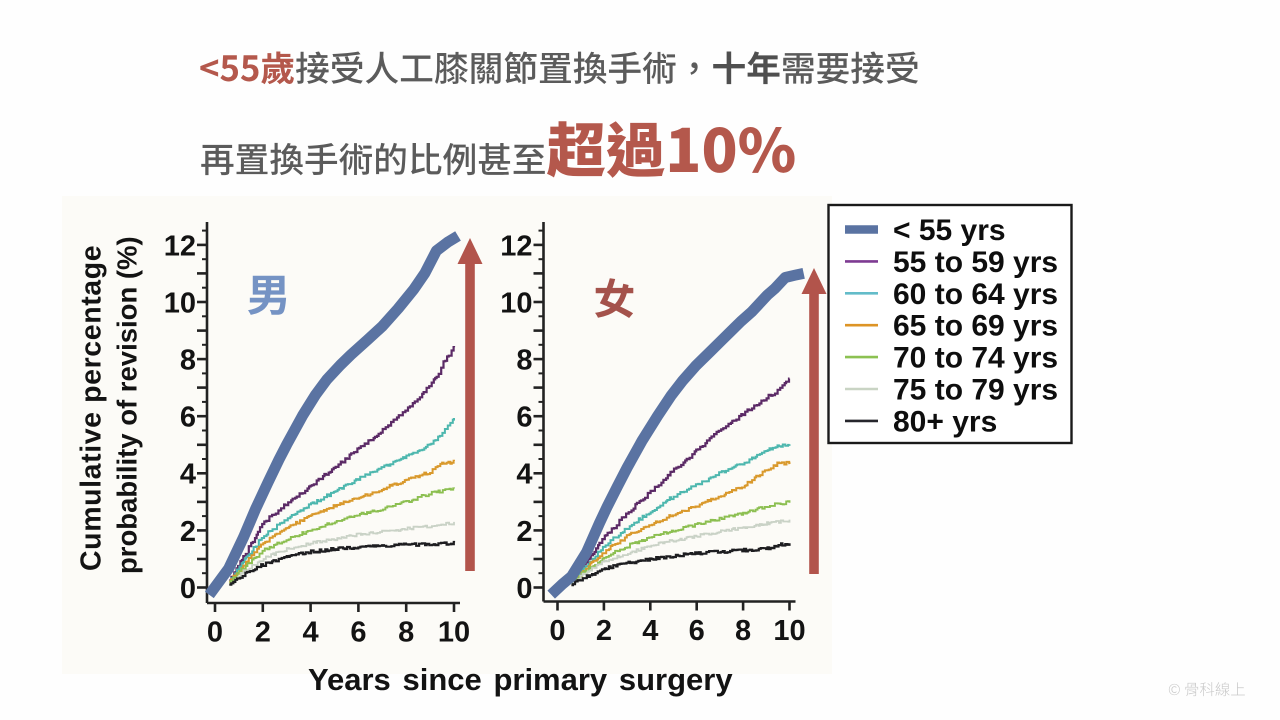 This screenshot has height=720, width=1280. I want to click on svg-text: 80+ yrs, so click(945, 421).